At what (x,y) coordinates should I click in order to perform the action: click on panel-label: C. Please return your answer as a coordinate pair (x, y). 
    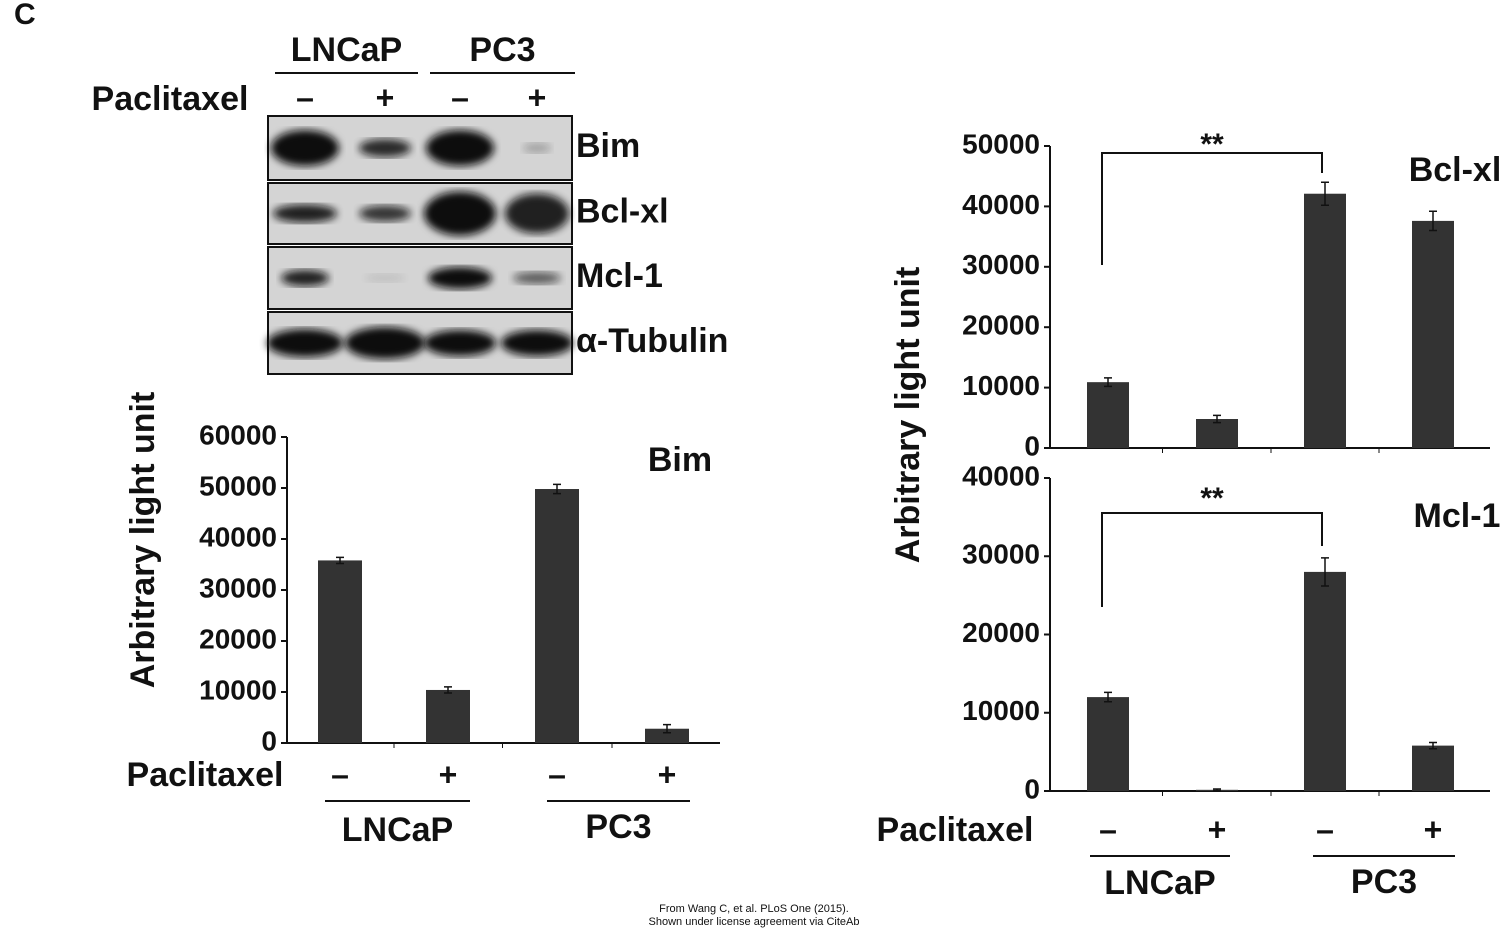
    Looking at the image, I should click on (25, 15).